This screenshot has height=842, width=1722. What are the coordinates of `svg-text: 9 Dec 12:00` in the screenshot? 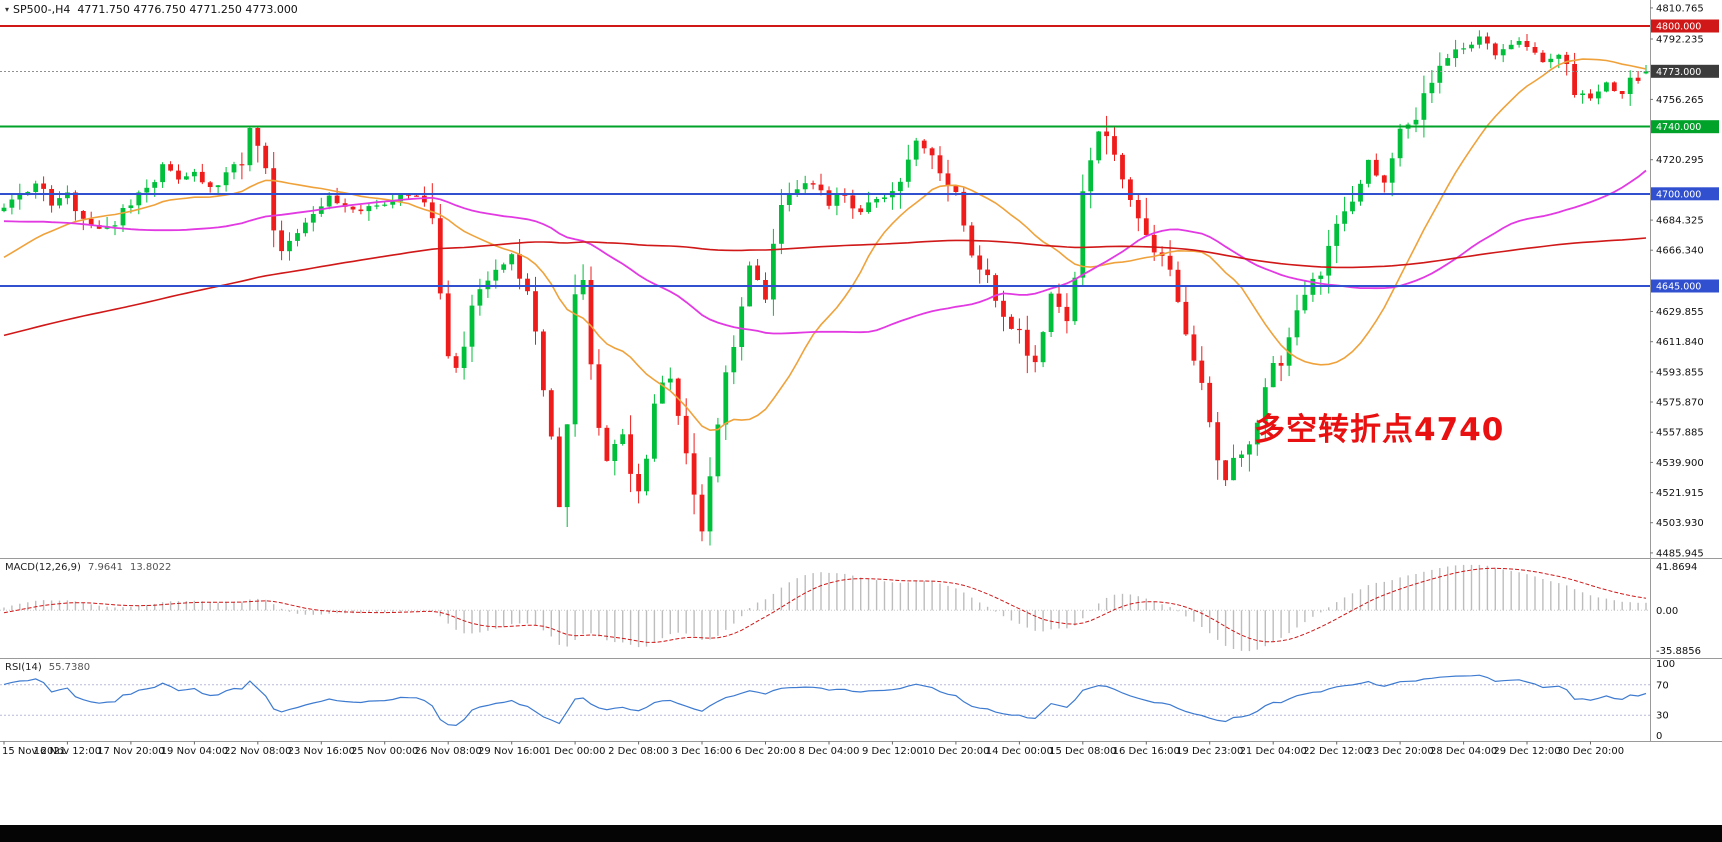 It's located at (892, 751).